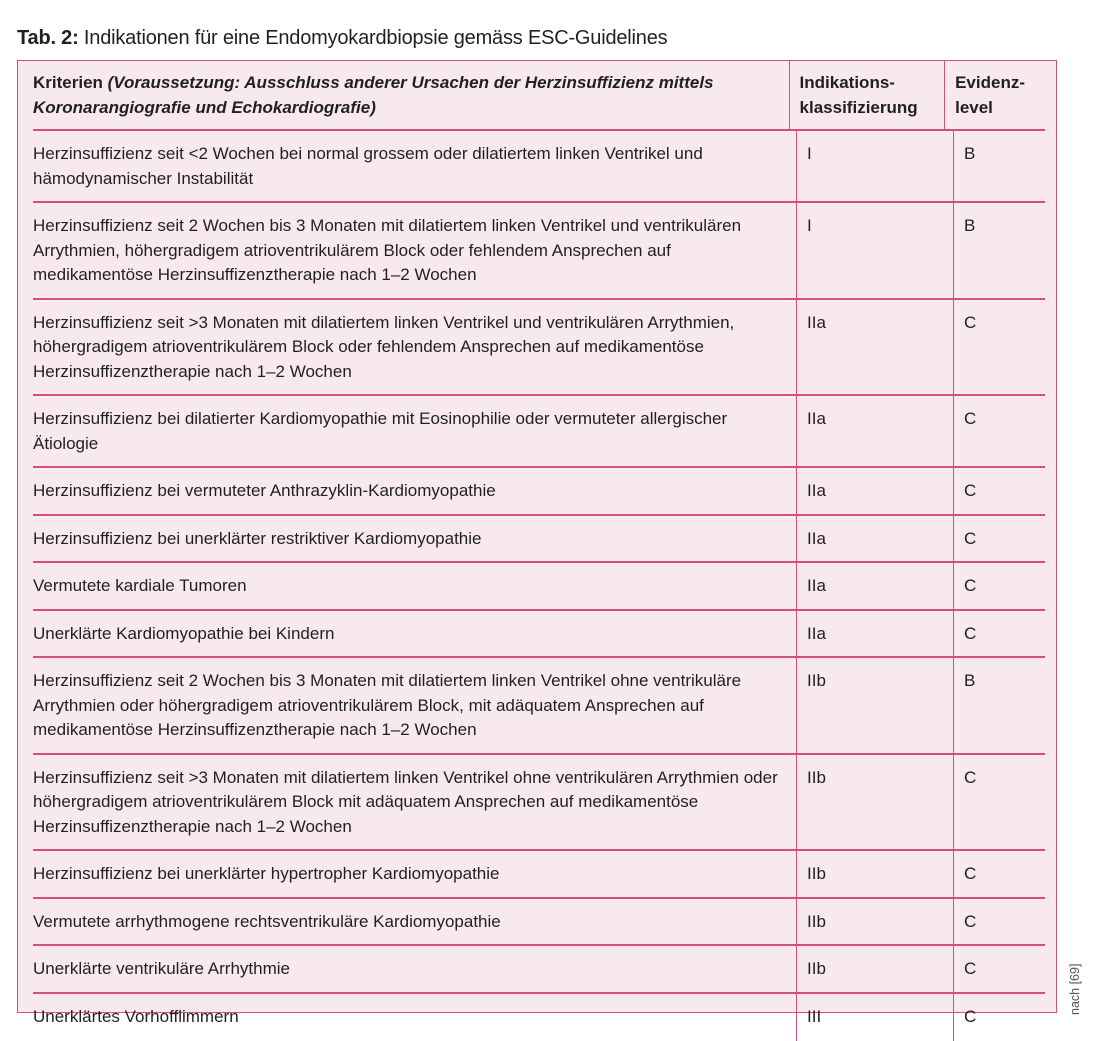 The image size is (1100, 1041). What do you see at coordinates (70, 82) in the screenshot?
I see `header-criteria-bold: Kriterien` at bounding box center [70, 82].